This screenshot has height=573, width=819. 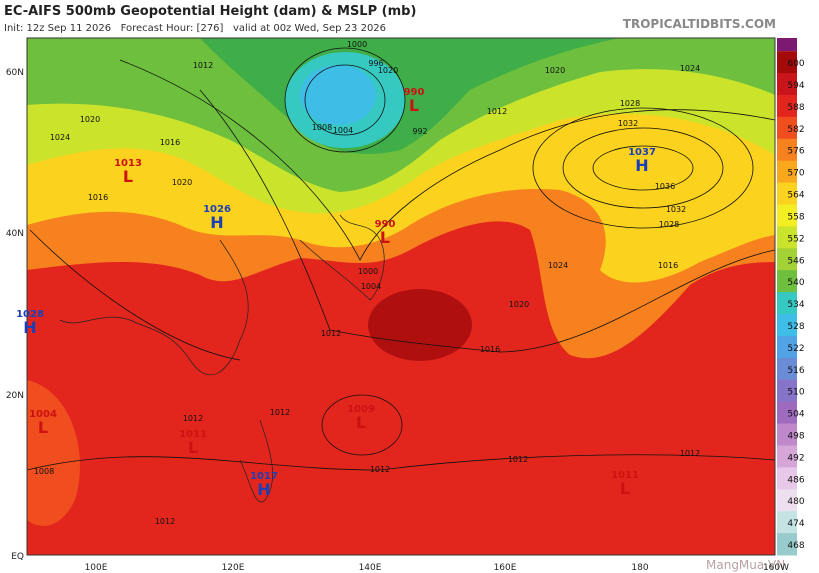 What do you see at coordinates (795, 327) in the screenshot?
I see `colorbar-label: 528` at bounding box center [795, 327].